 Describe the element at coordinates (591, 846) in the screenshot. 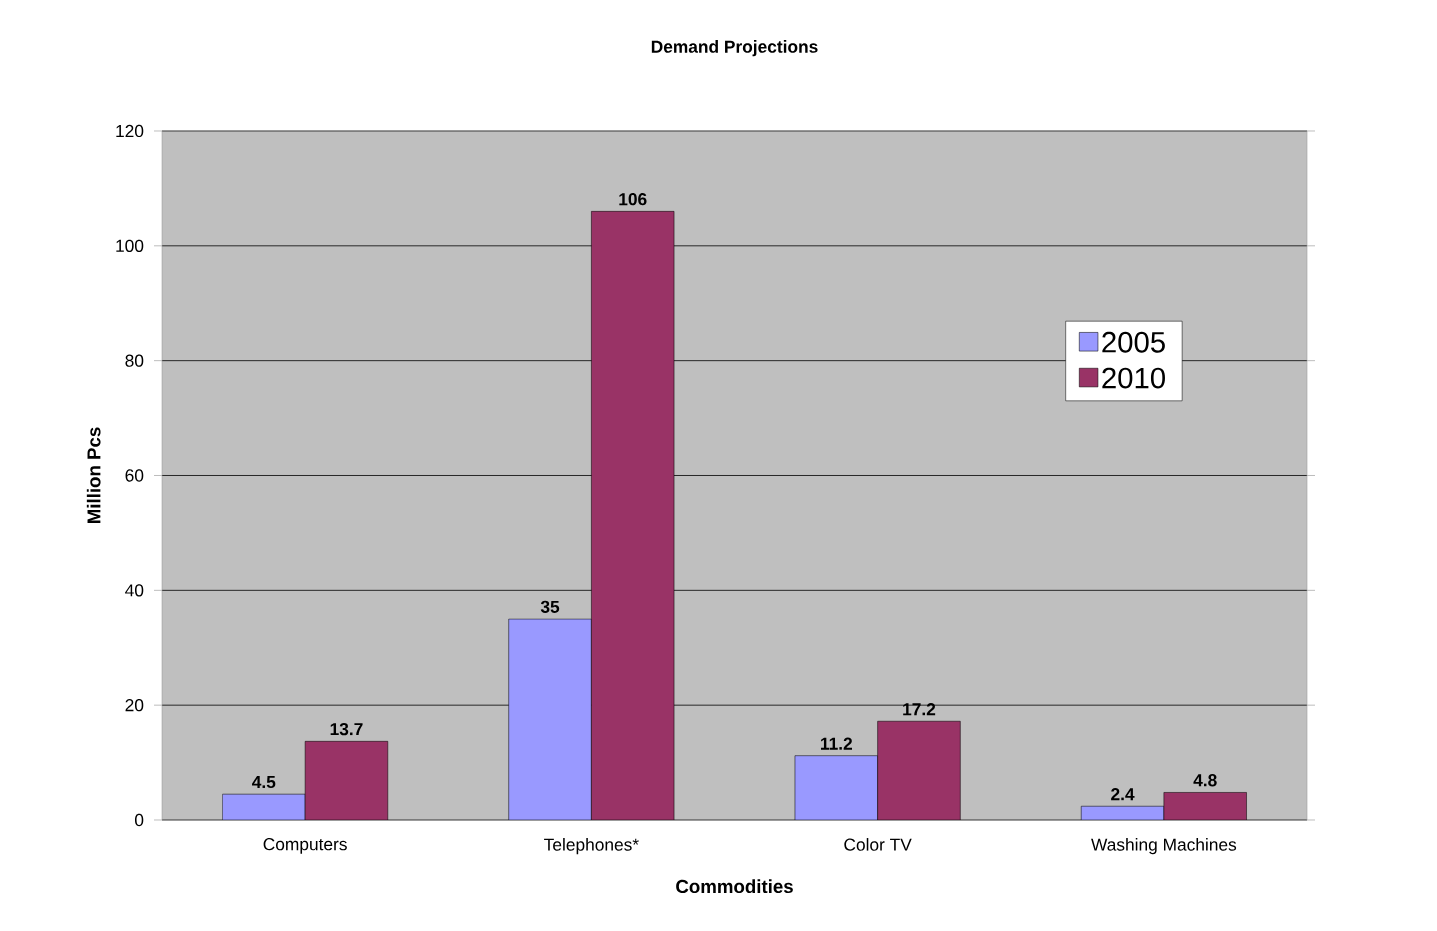

I see `x-tick-label: Telephones*` at that location.